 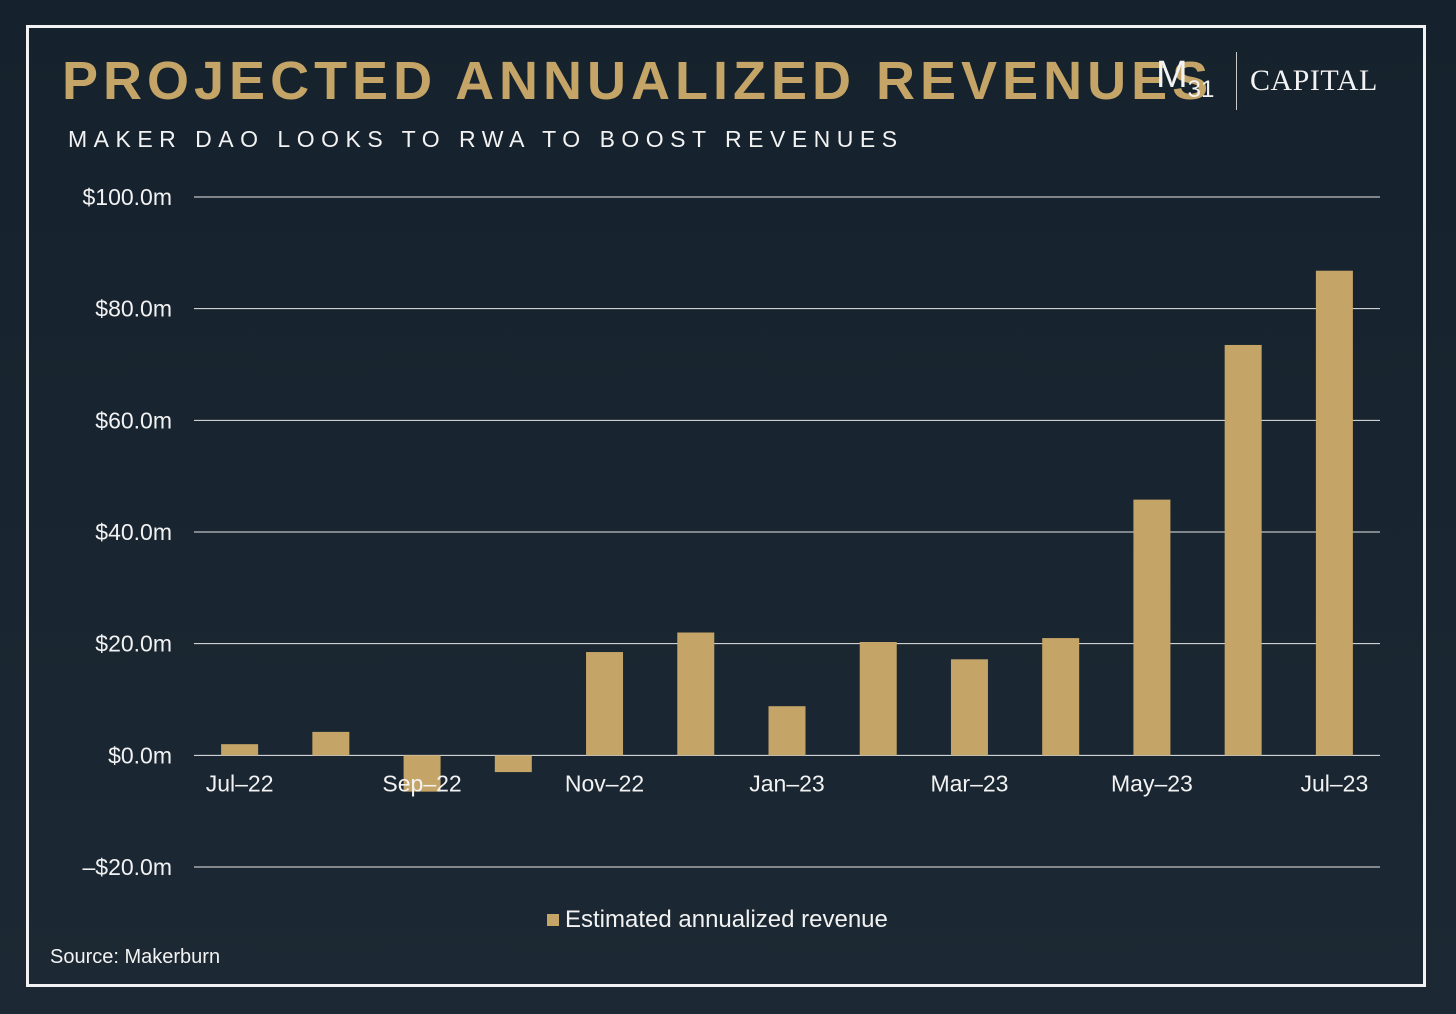 I want to click on y-tick-label: $80.0m, so click(x=133, y=309).